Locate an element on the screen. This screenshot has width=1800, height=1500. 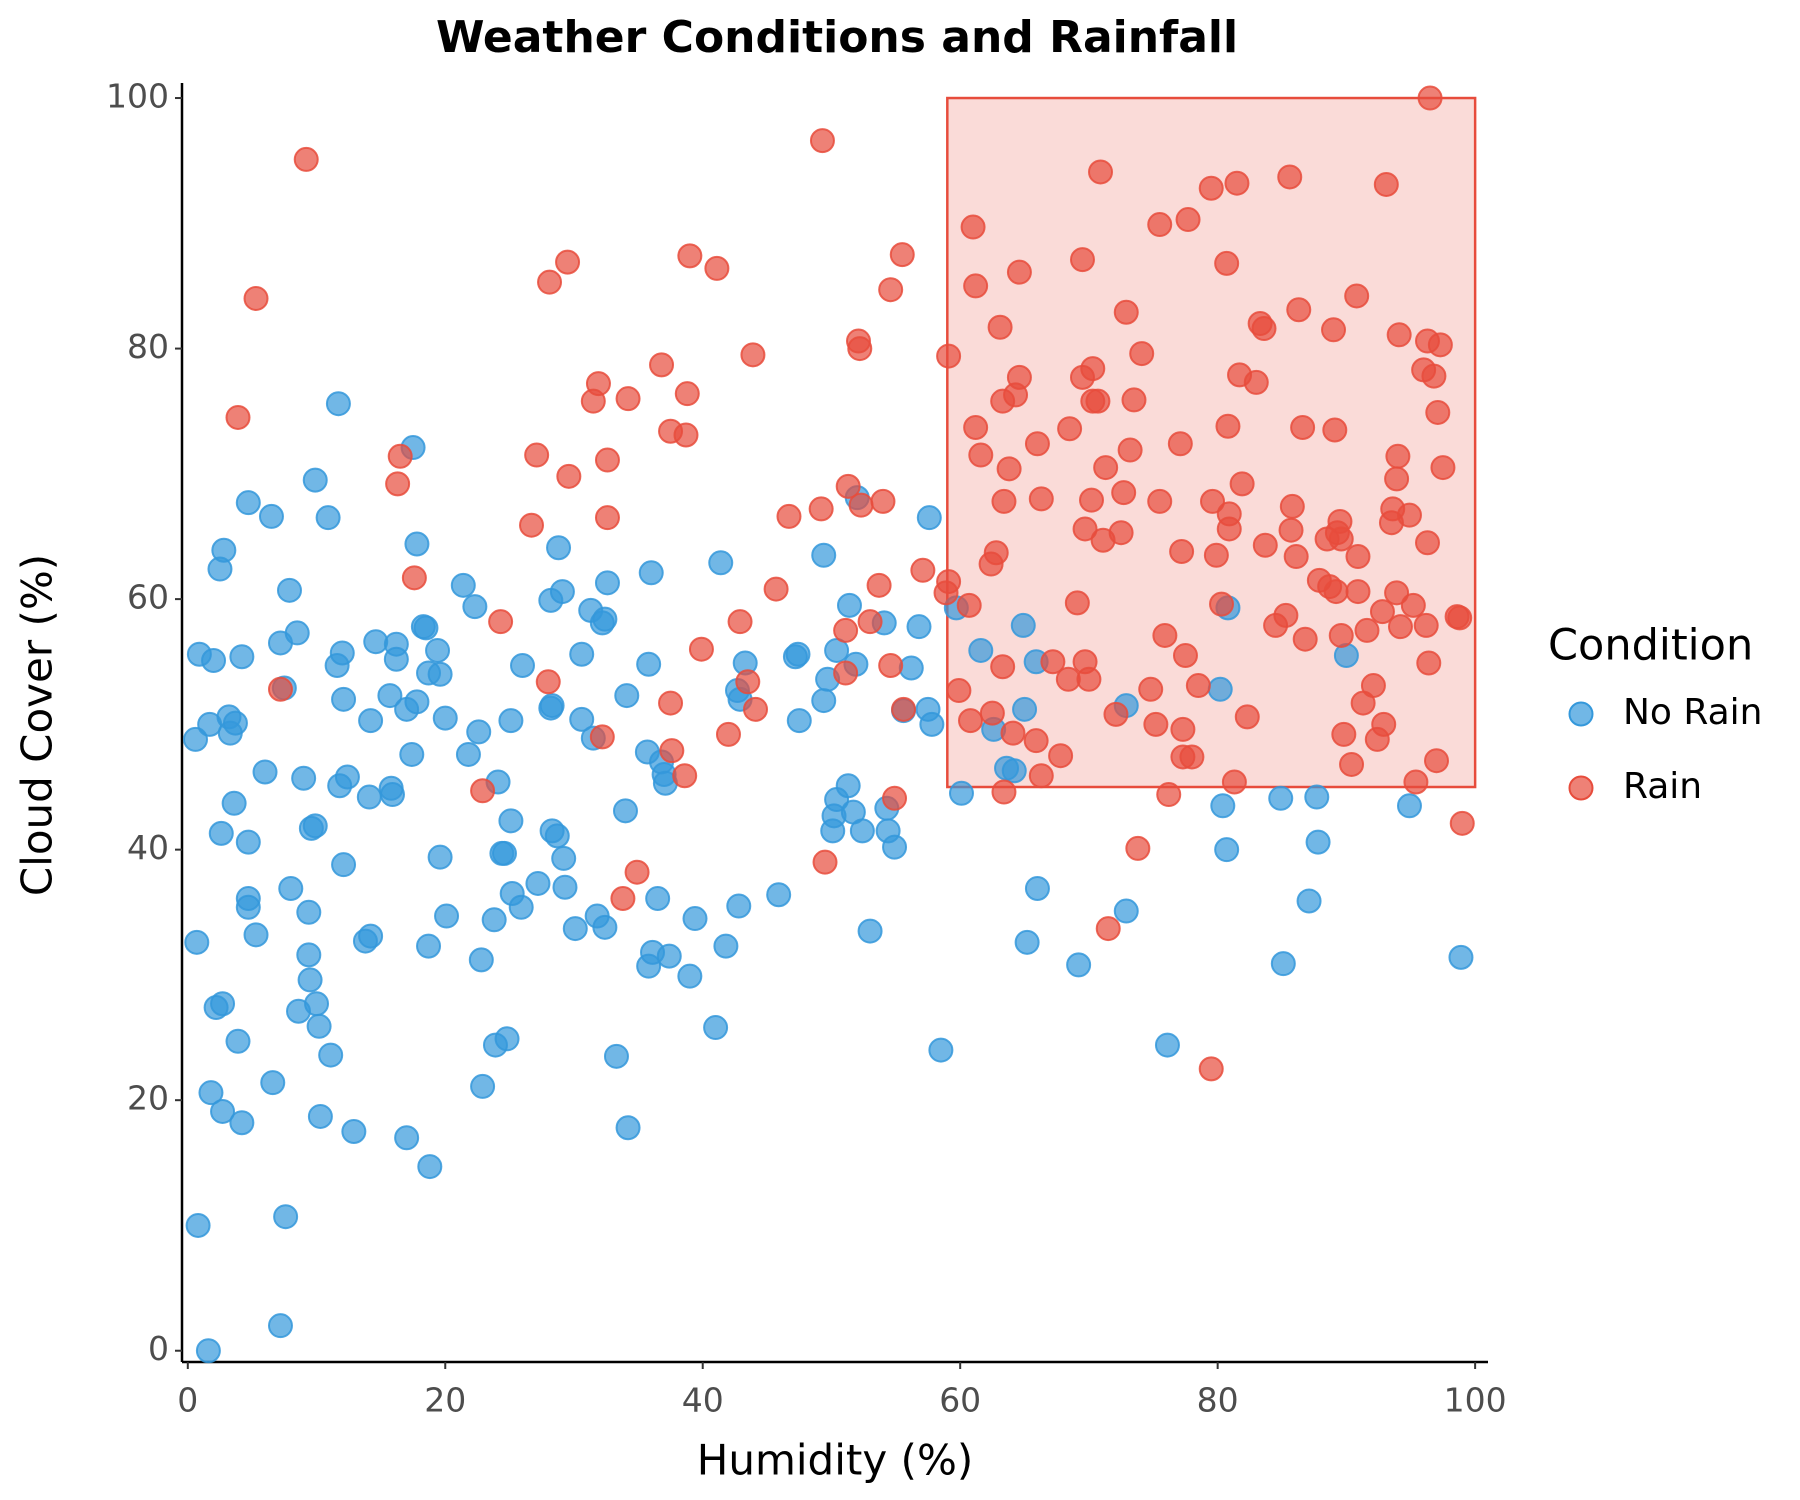
x-tick-label: 100 is located at coordinates (1475, 1400).